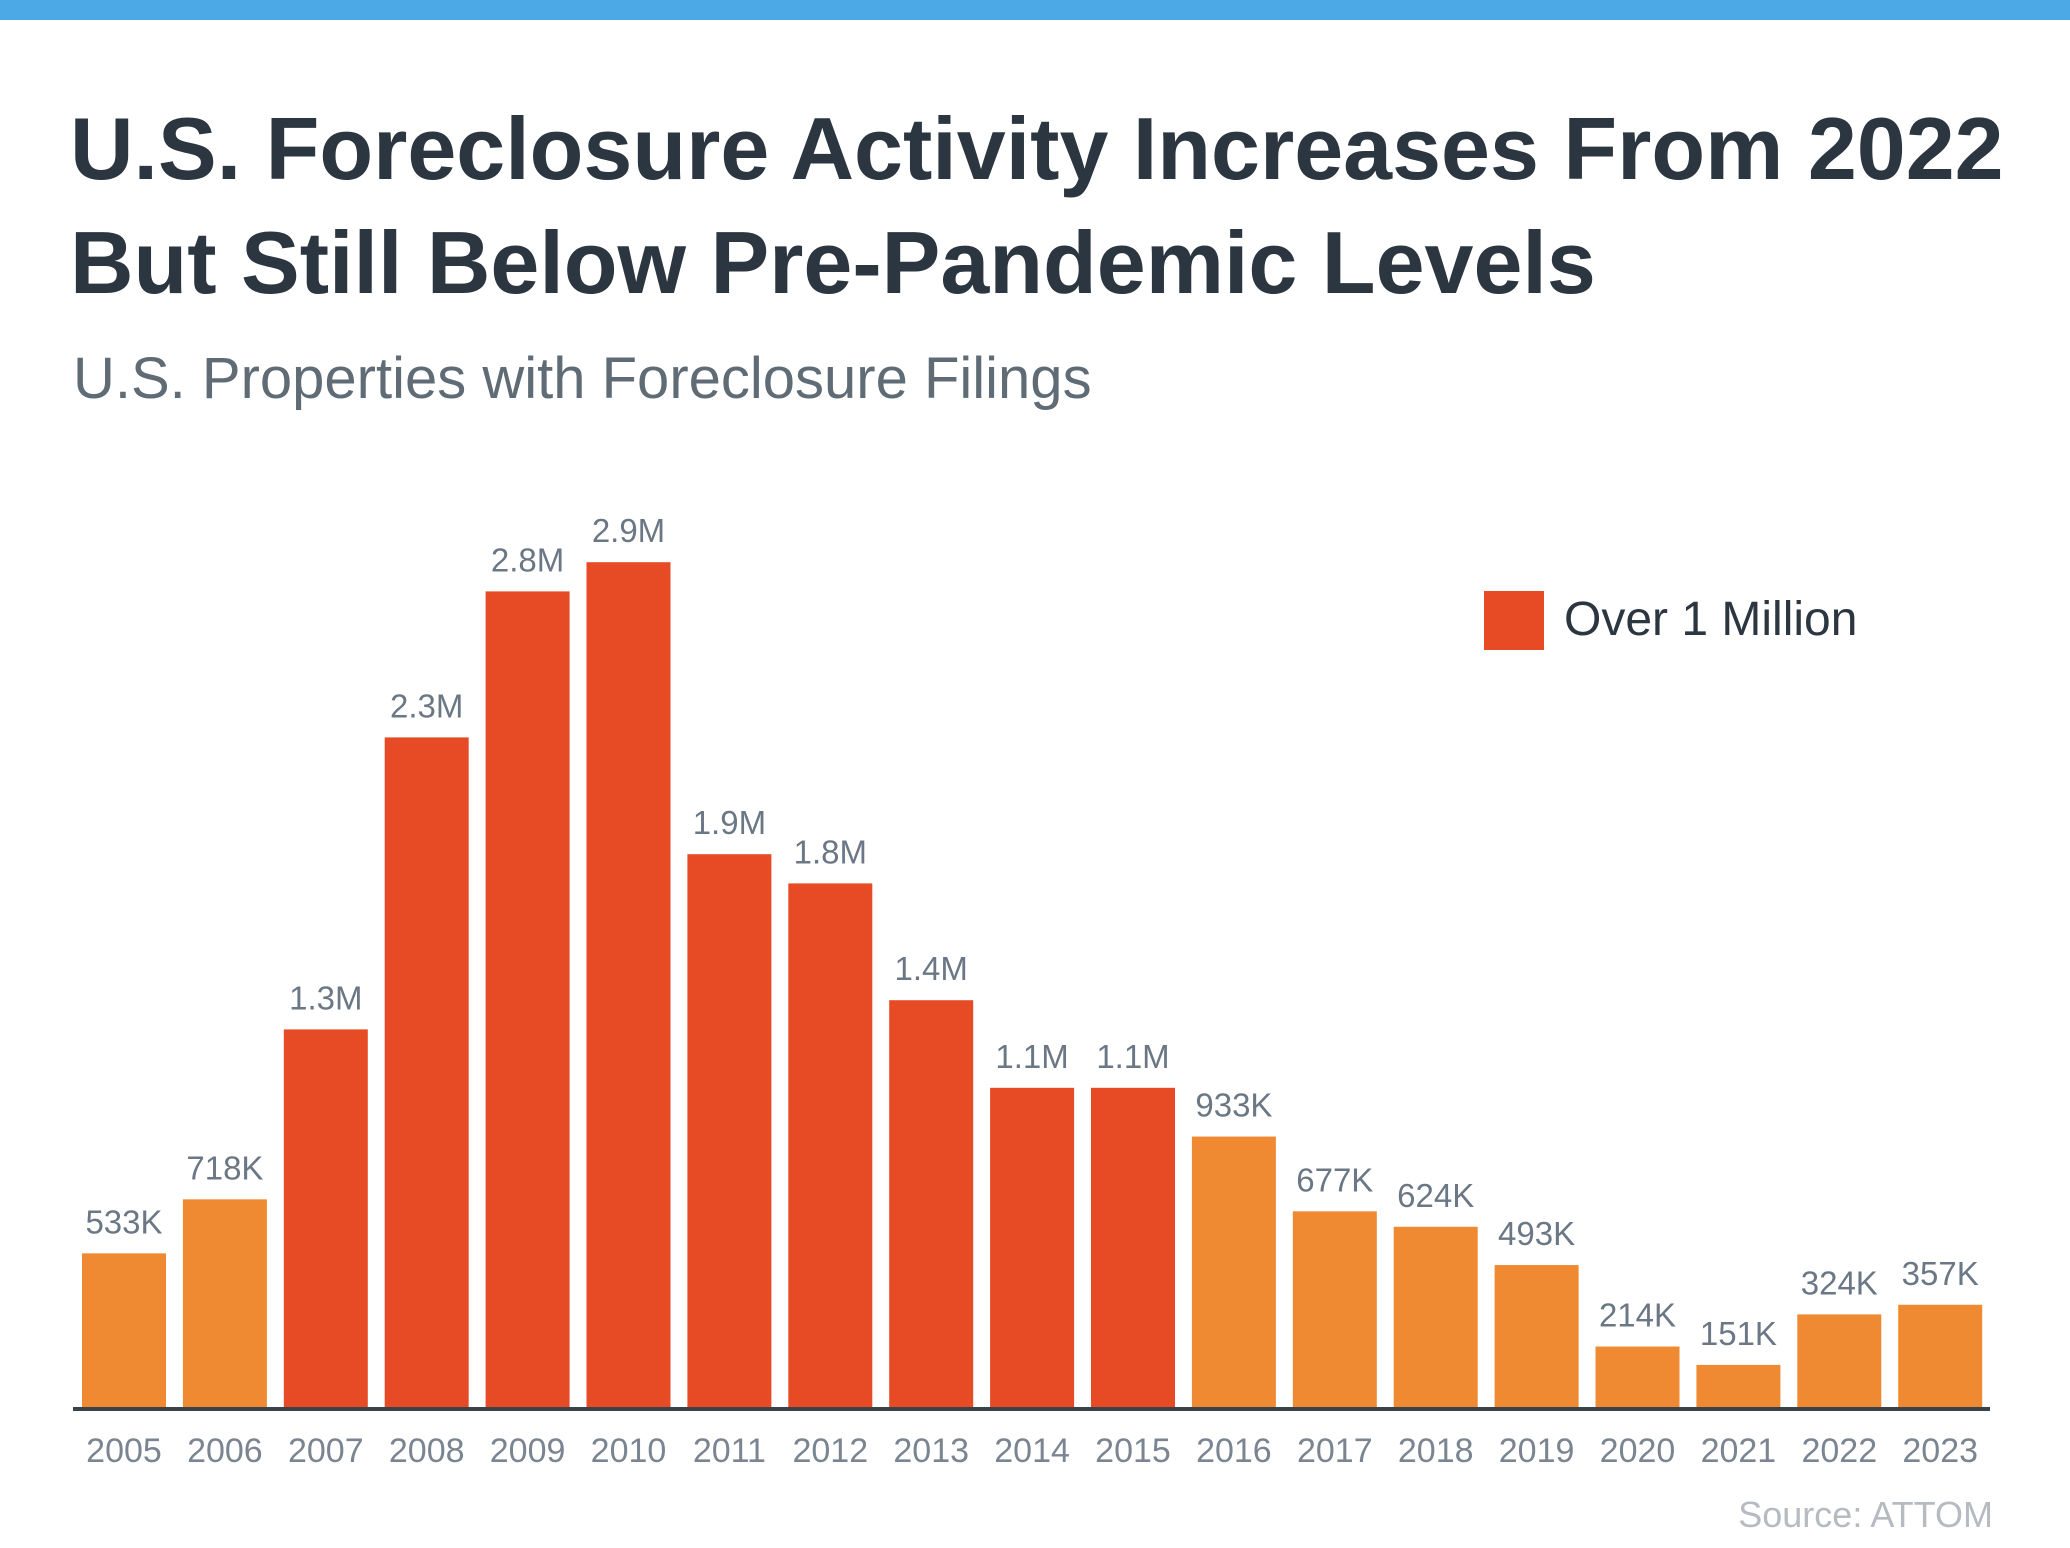 The height and width of the screenshot is (1548, 2070). I want to click on chart-subtitle: U.S. Properties with Foreclosure Filings, so click(582, 378).